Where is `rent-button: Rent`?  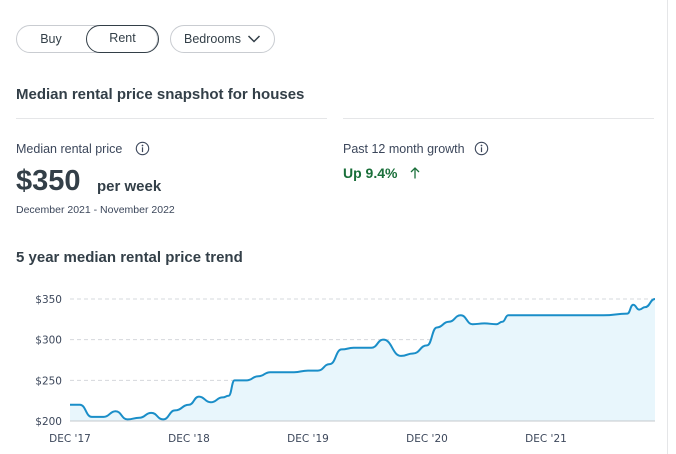
rent-button: Rent is located at coordinates (122, 39).